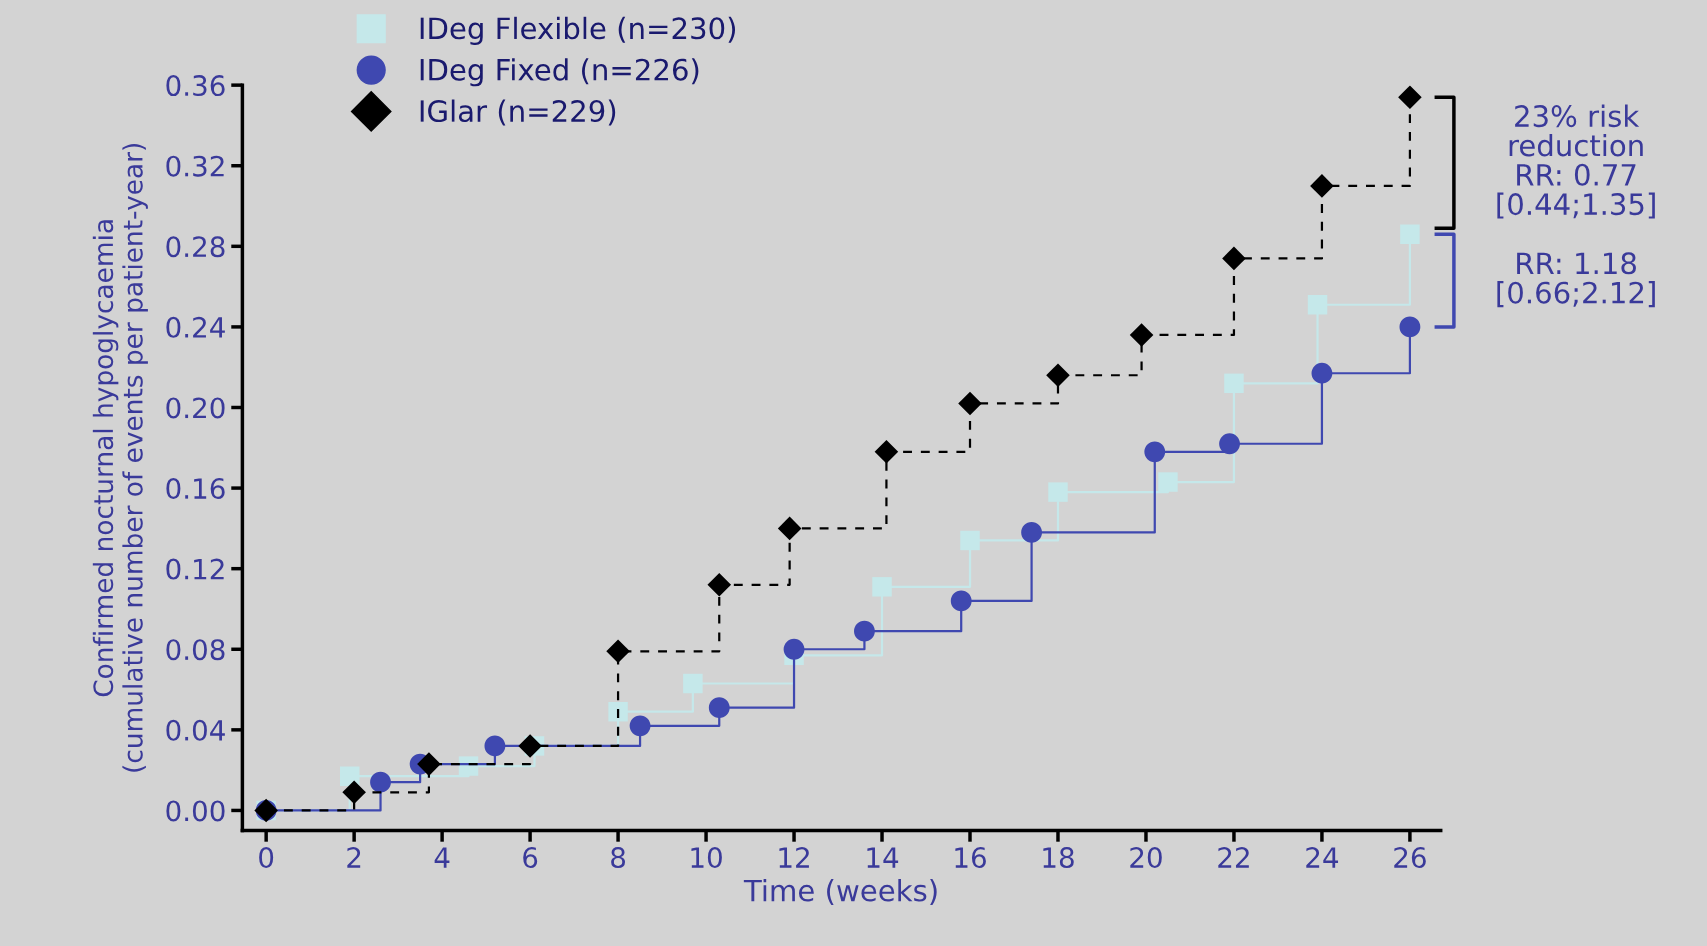 The image size is (1707, 946). Describe the element at coordinates (1058, 858) in the screenshot. I see `x-tick-label: 18` at that location.